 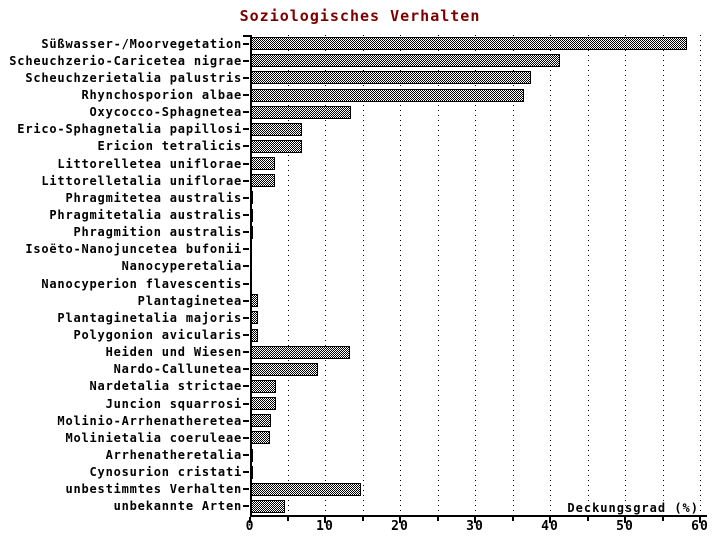 I want to click on category-label: unbestimmtes Verhalten, so click(x=153, y=489).